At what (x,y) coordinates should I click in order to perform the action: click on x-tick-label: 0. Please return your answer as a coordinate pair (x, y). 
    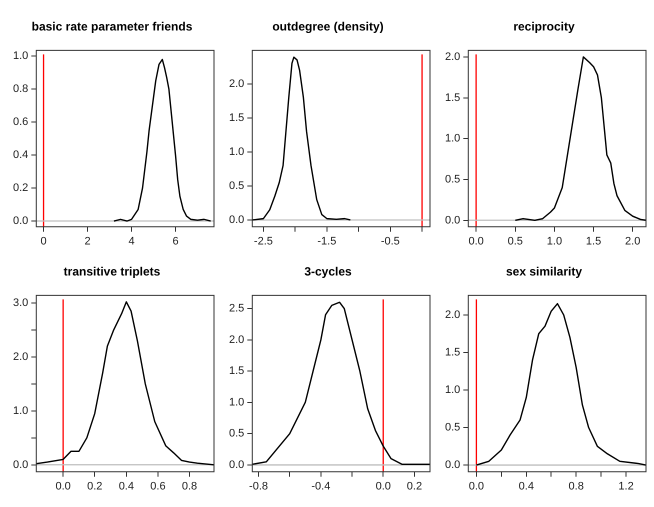
    Looking at the image, I should click on (43, 241).